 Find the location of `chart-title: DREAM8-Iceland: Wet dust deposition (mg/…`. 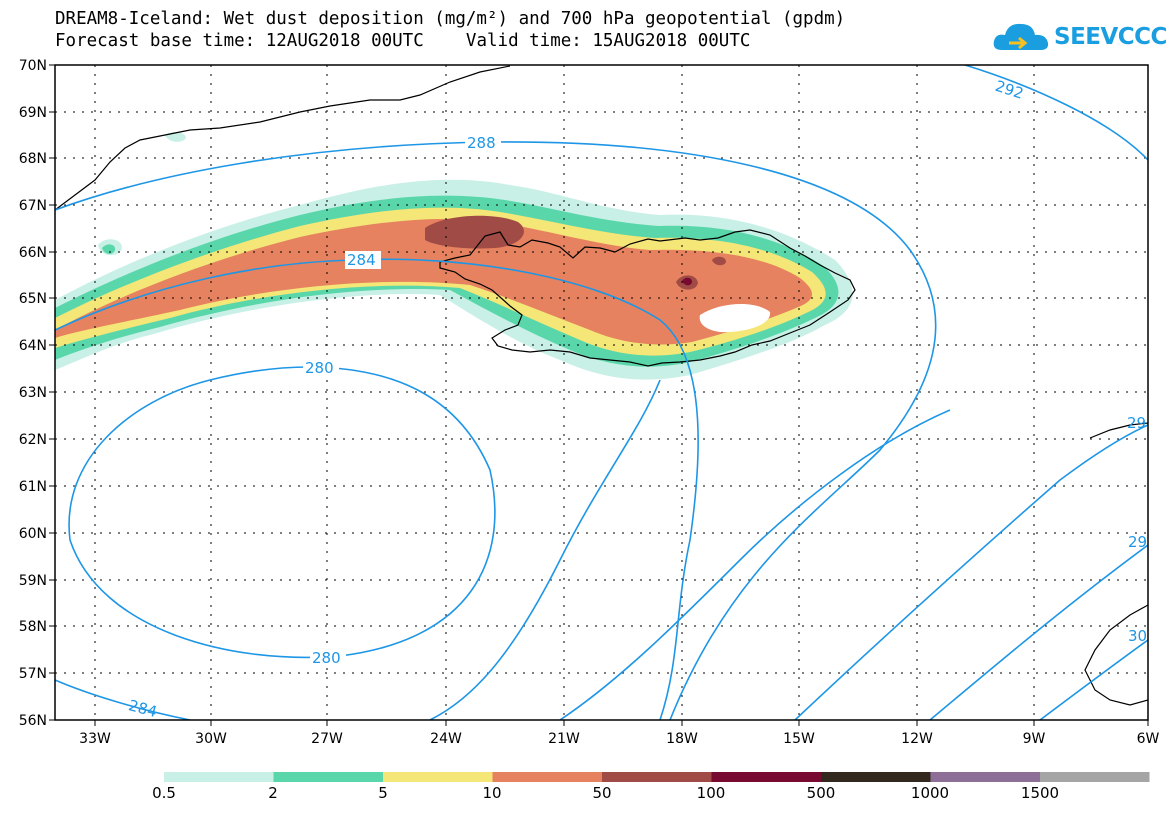

chart-title: DREAM8-Iceland: Wet dust deposition (mg/… is located at coordinates (450, 19).